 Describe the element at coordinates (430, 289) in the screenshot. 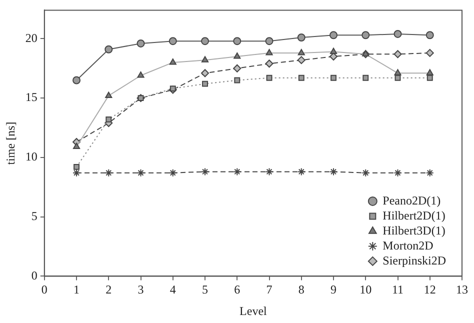

I see `x-tick-label: 12` at that location.